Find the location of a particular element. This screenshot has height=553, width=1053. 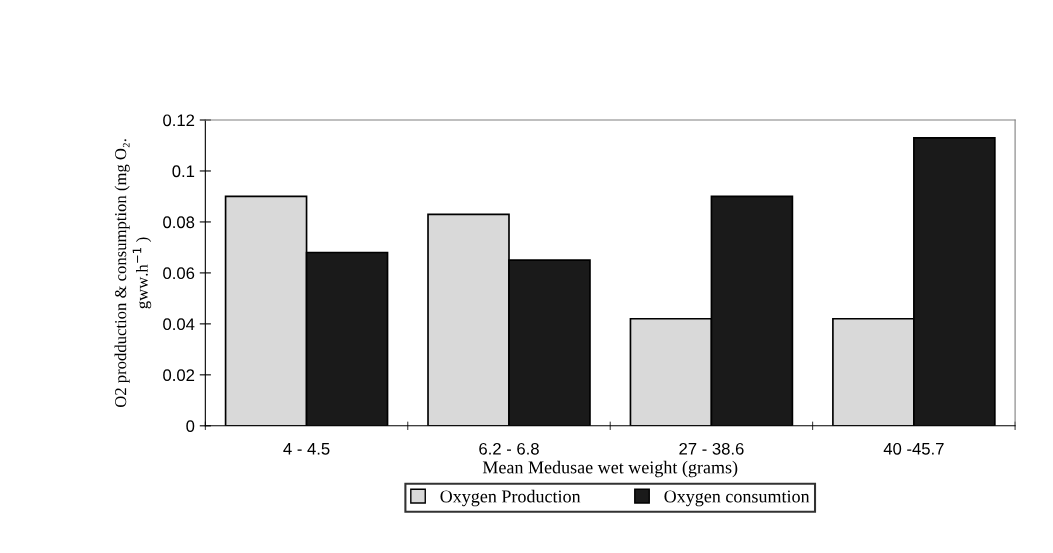

legend-label: Oxygen consumtion is located at coordinates (737, 498).